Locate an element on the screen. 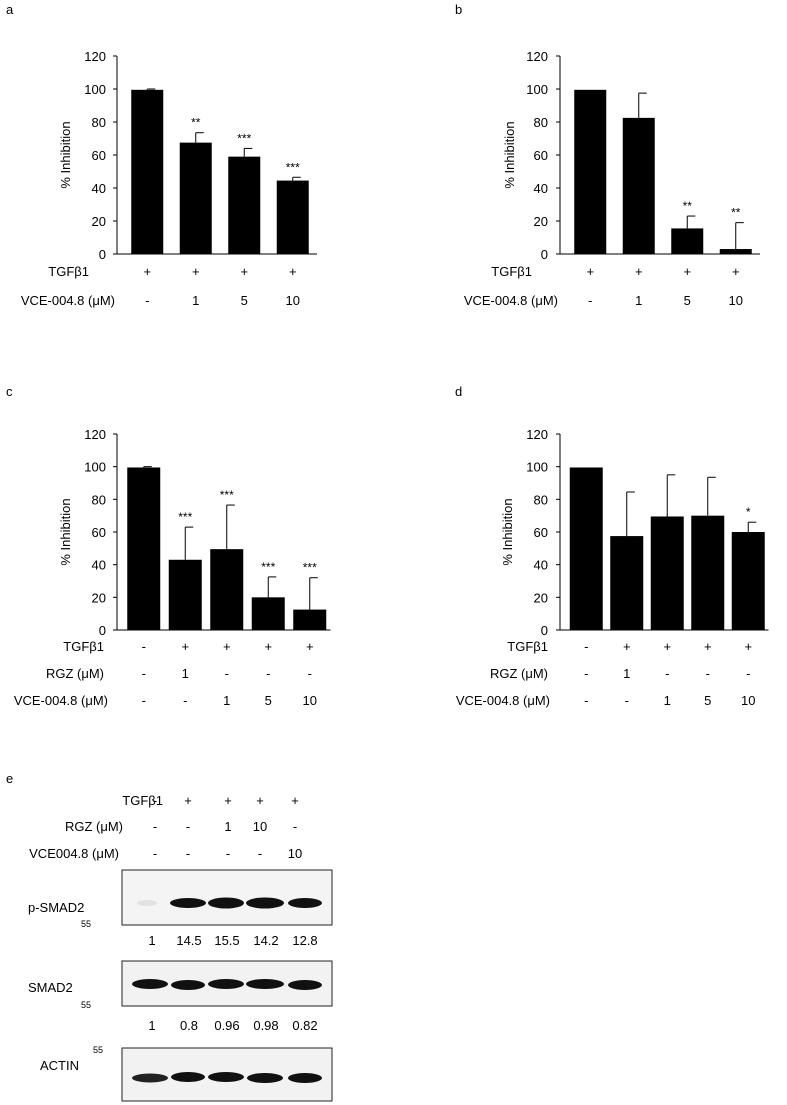  blot-label-actin: ACTIN is located at coordinates (59, 1065).